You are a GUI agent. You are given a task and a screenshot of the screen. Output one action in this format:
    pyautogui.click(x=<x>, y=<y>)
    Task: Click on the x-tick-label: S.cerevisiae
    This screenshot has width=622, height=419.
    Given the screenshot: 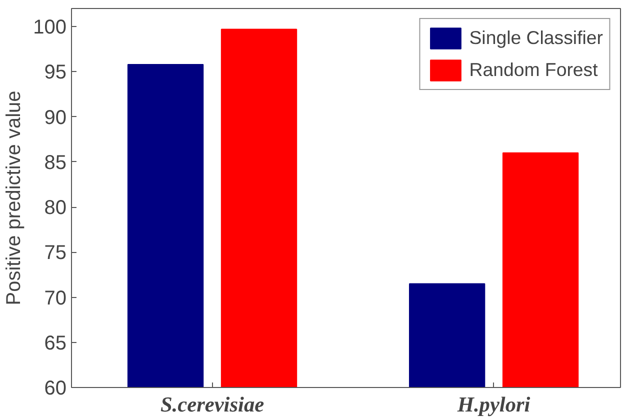 What is the action you would take?
    pyautogui.click(x=212, y=404)
    